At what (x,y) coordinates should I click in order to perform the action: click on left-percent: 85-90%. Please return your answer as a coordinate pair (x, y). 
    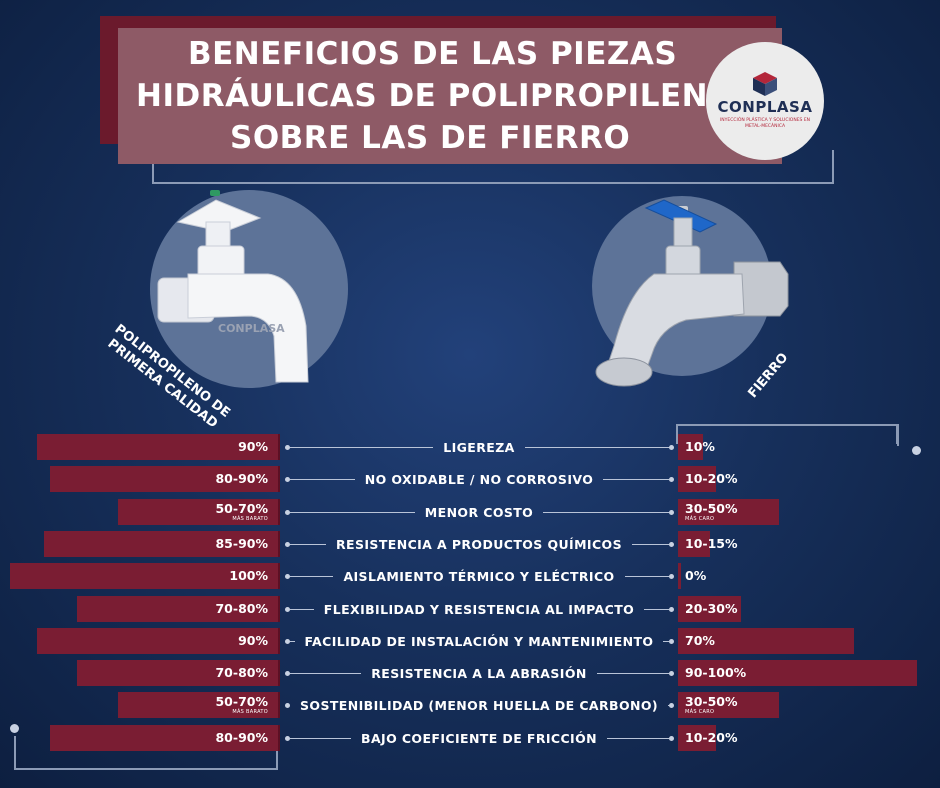
    Looking at the image, I should click on (241, 543).